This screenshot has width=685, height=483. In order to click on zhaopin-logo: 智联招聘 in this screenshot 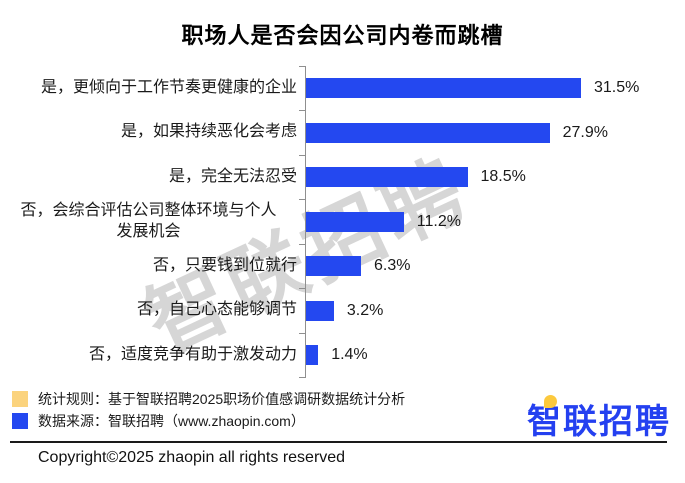, I will do `click(599, 418)`.